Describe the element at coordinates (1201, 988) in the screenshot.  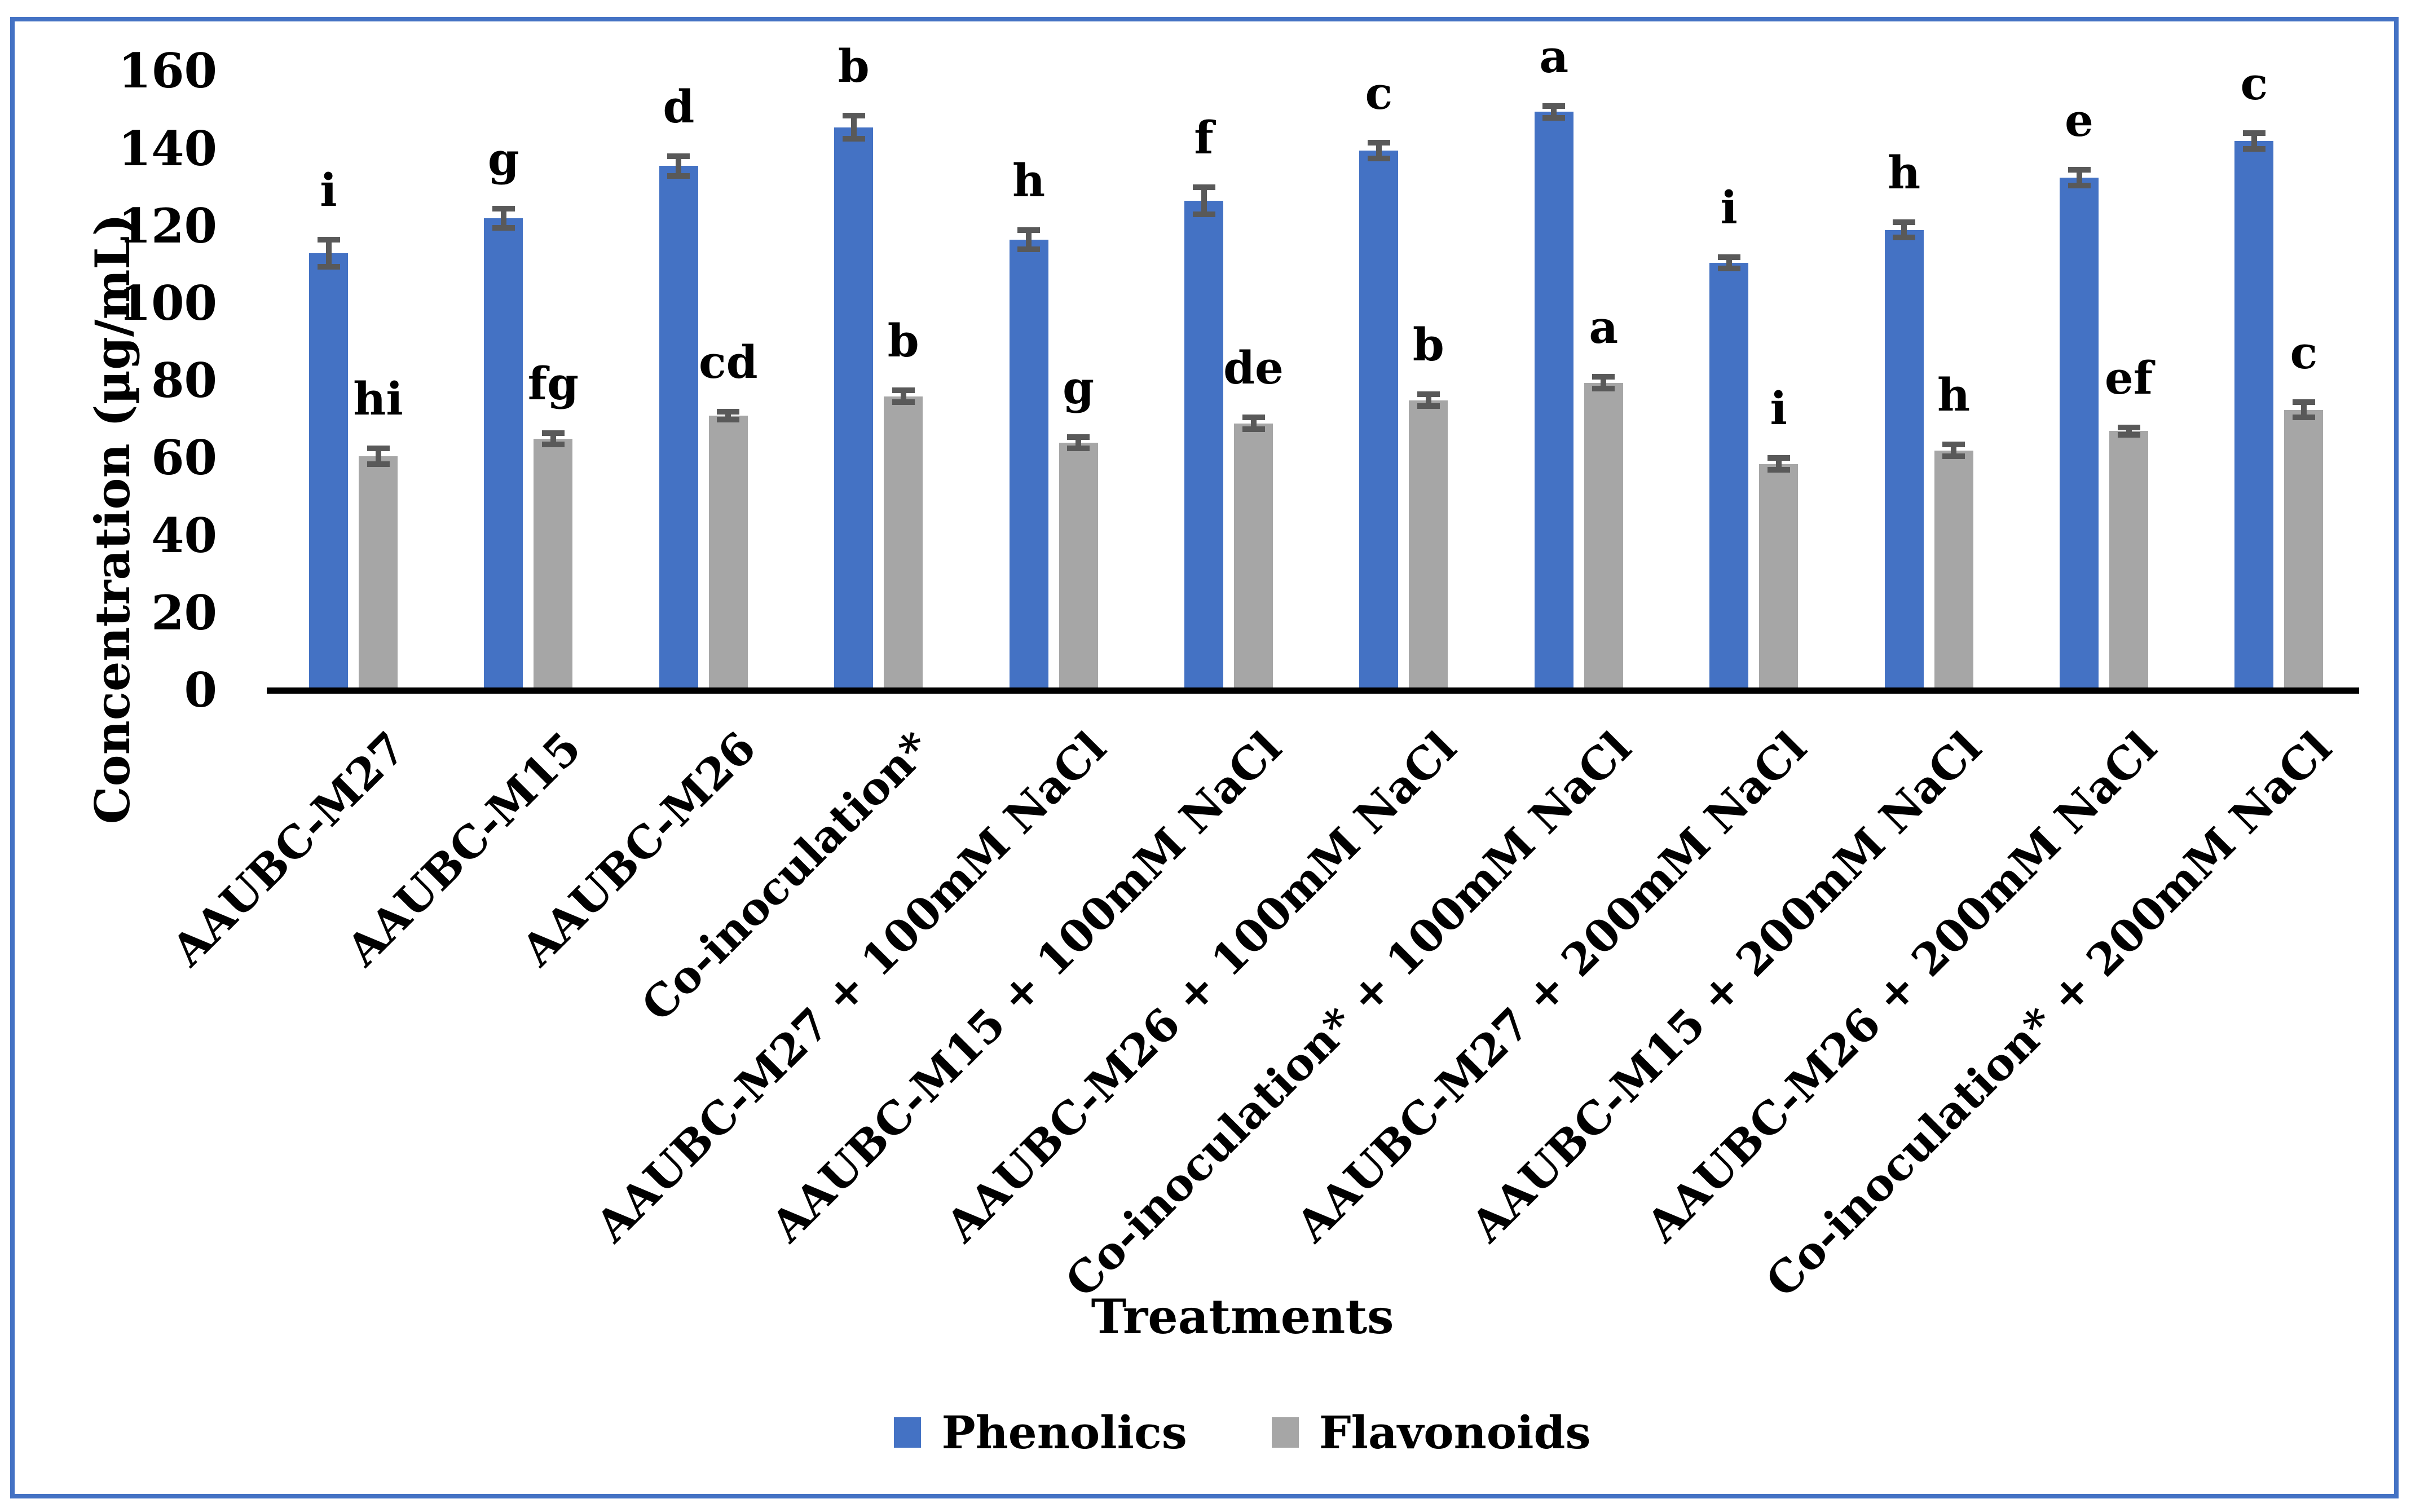
I see `category-label: AAUBC-M26 + 100mM NaCl` at that location.